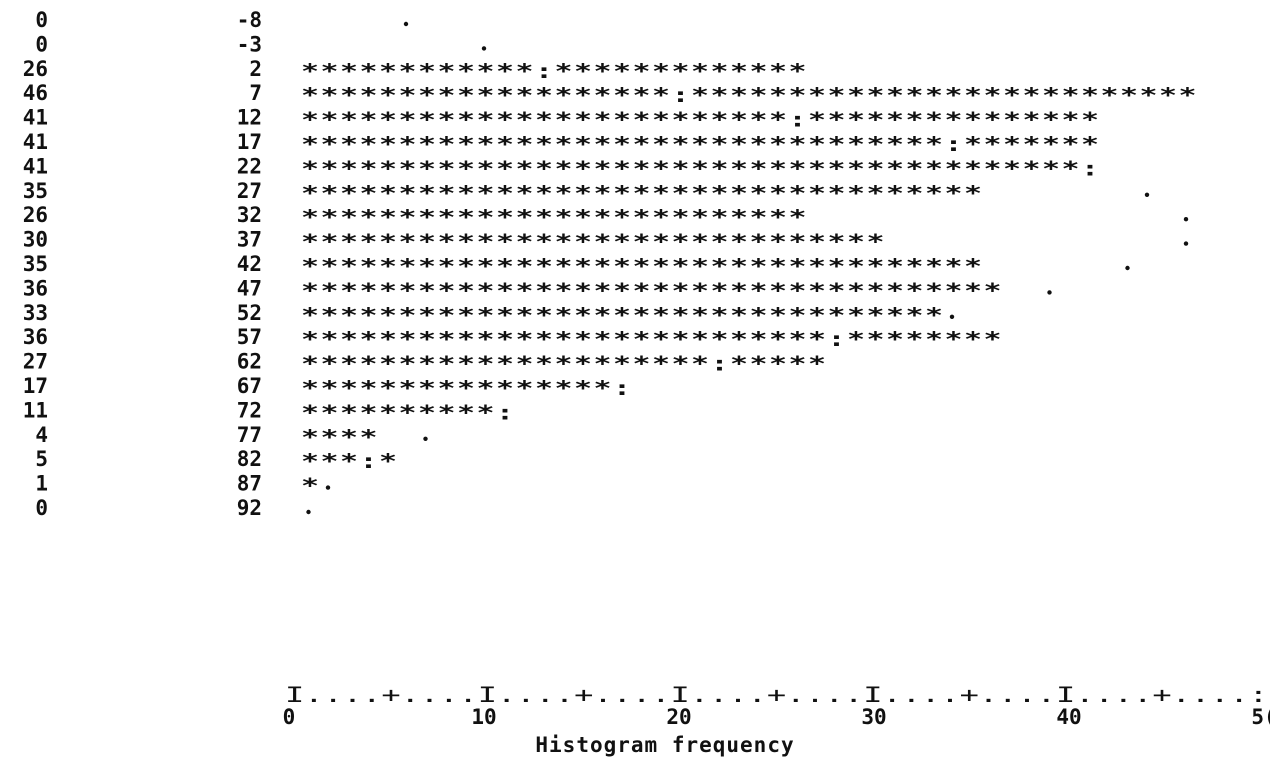  What do you see at coordinates (35, 410) in the screenshot?
I see `frequency-label: 11` at bounding box center [35, 410].